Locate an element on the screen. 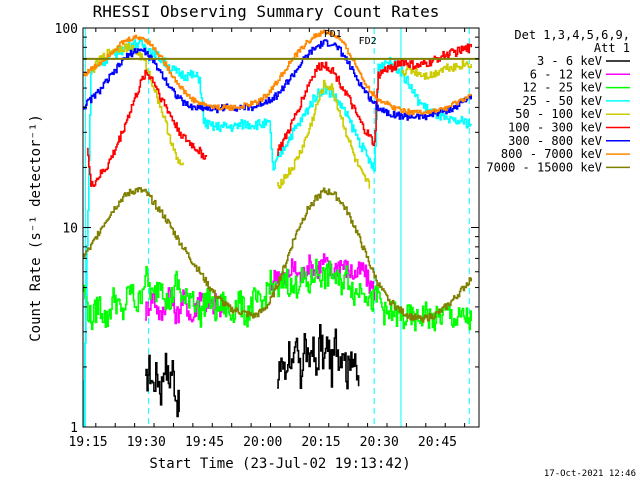 Image resolution: width=640 pixels, height=480 pixels. legend-label: 3 - 6 keV is located at coordinates (569, 61).